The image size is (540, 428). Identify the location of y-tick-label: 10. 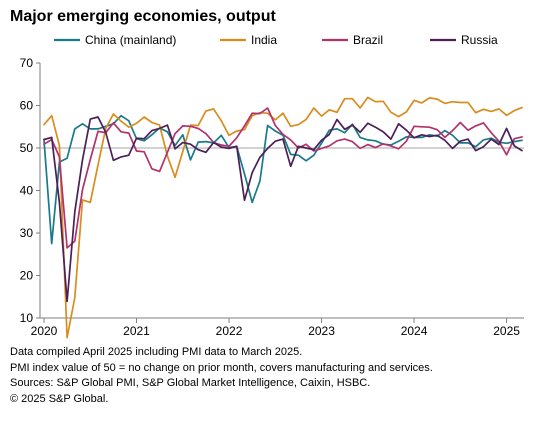
(27, 318).